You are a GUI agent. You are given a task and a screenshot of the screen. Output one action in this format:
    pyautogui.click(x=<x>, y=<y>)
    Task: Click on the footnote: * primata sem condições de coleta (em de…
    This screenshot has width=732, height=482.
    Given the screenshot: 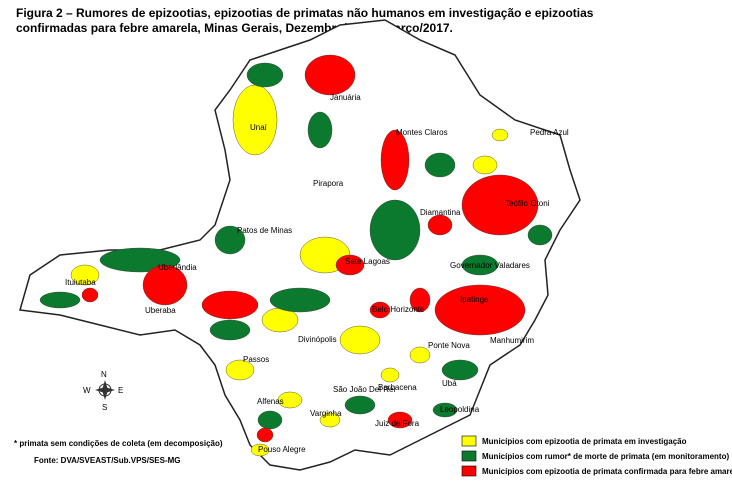 What is the action you would take?
    pyautogui.click(x=118, y=443)
    